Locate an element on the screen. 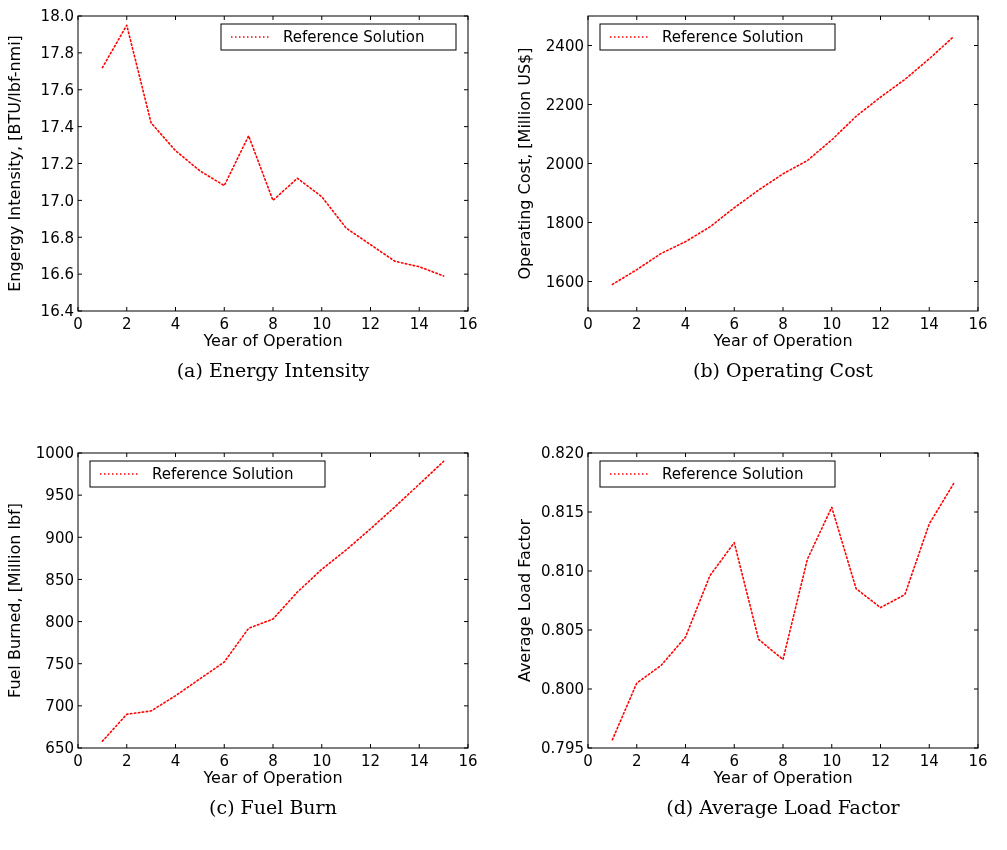  y-tick-label: 1800 is located at coordinates (564, 222).